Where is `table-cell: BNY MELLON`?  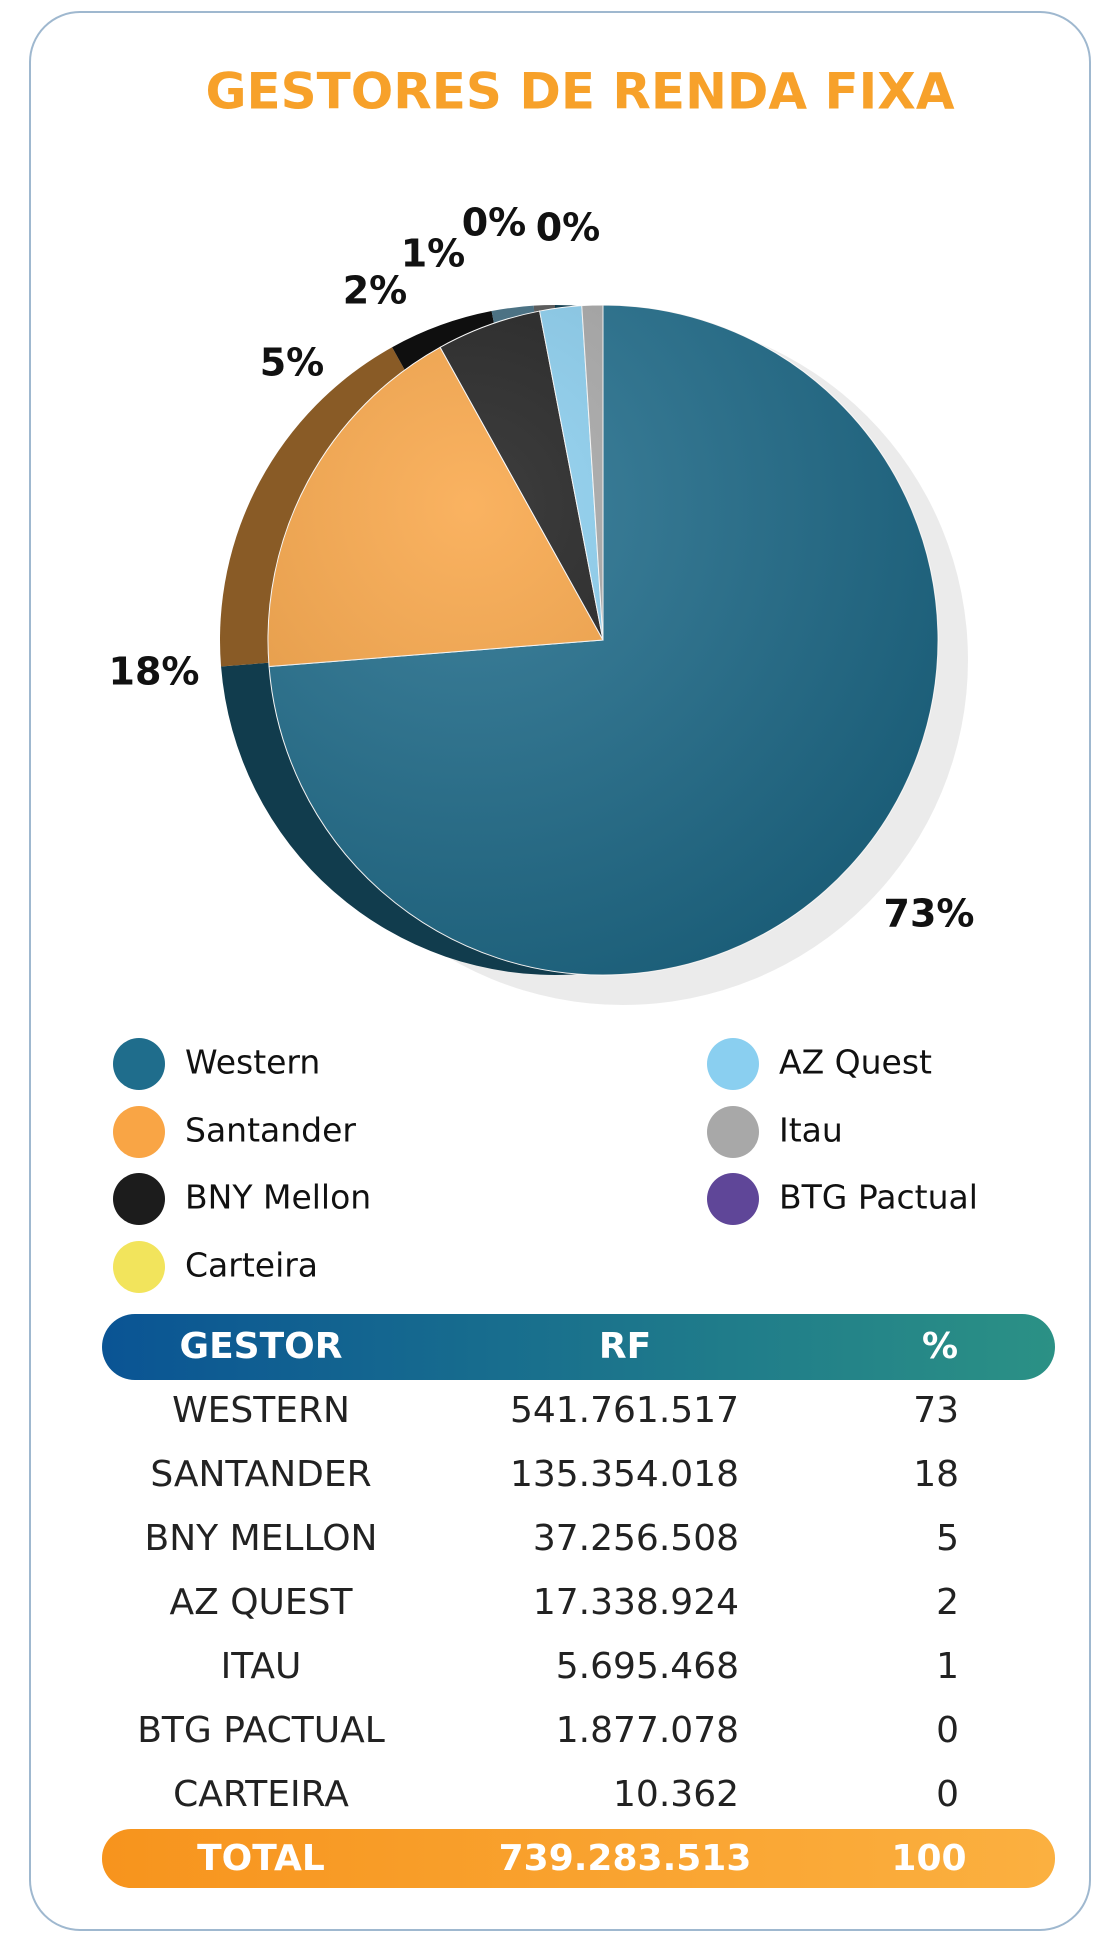
table-cell: BNY MELLON is located at coordinates (261, 1538).